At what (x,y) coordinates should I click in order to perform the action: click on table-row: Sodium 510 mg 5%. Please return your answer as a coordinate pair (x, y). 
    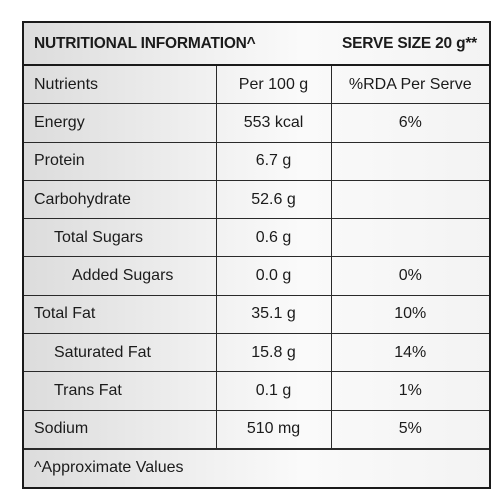
    Looking at the image, I should click on (256, 429).